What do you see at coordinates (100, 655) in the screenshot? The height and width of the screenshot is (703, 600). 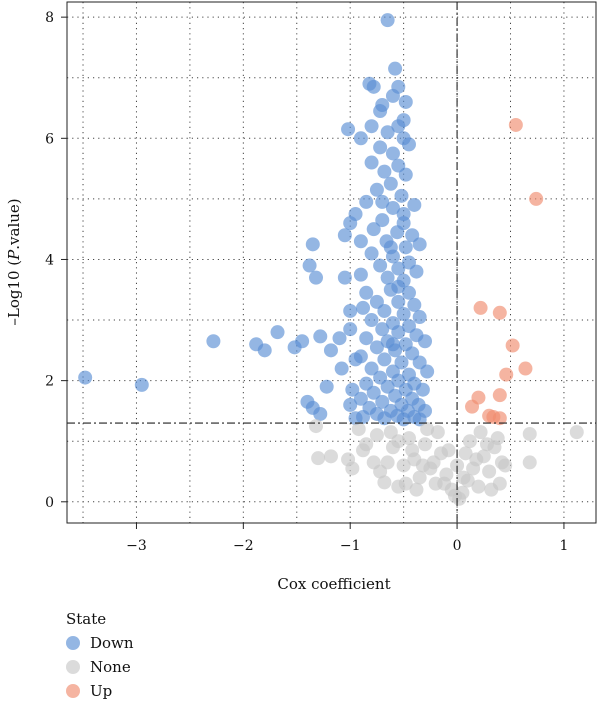 I see `legend: State Down None Up` at bounding box center [100, 655].